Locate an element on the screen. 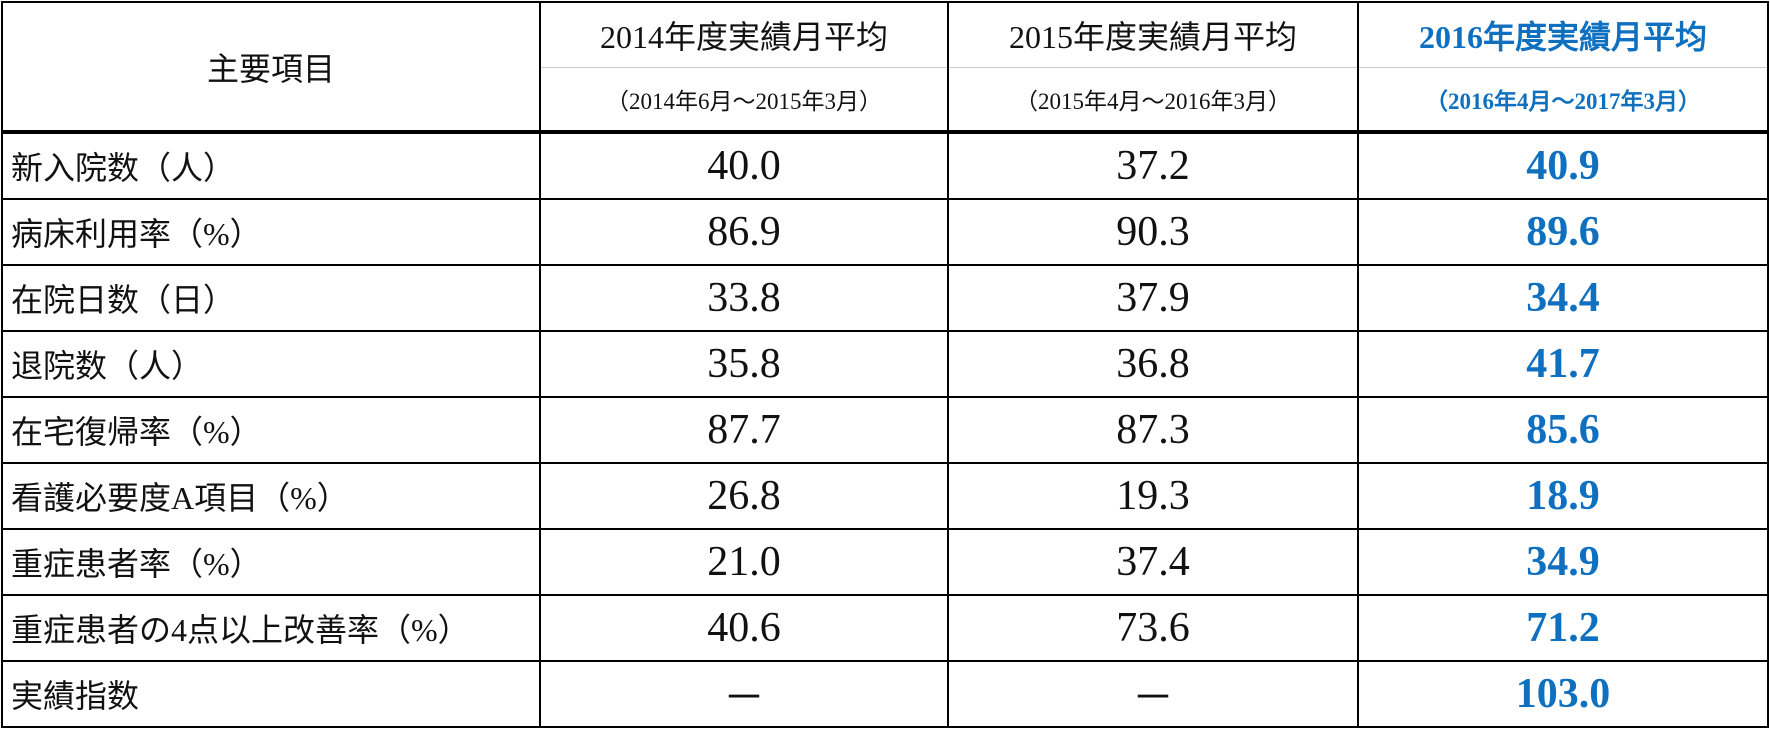  column-period: （2016年4月～2017年3月） is located at coordinates (1563, 100).